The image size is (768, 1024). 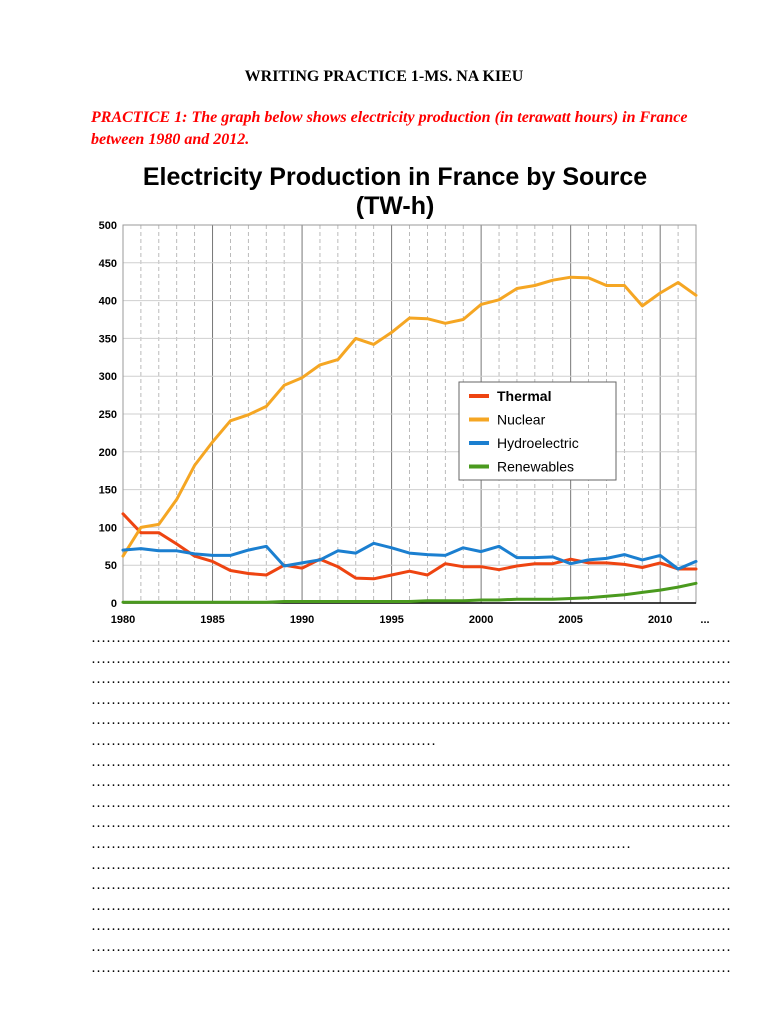 What do you see at coordinates (535, 467) in the screenshot?
I see `legend-label-renewables: Renewables` at bounding box center [535, 467].